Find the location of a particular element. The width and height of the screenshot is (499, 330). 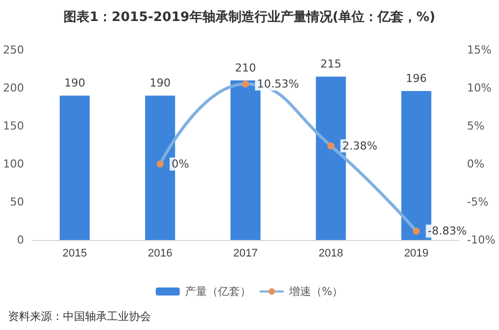

x-tick-label: 2019 is located at coordinates (416, 254).